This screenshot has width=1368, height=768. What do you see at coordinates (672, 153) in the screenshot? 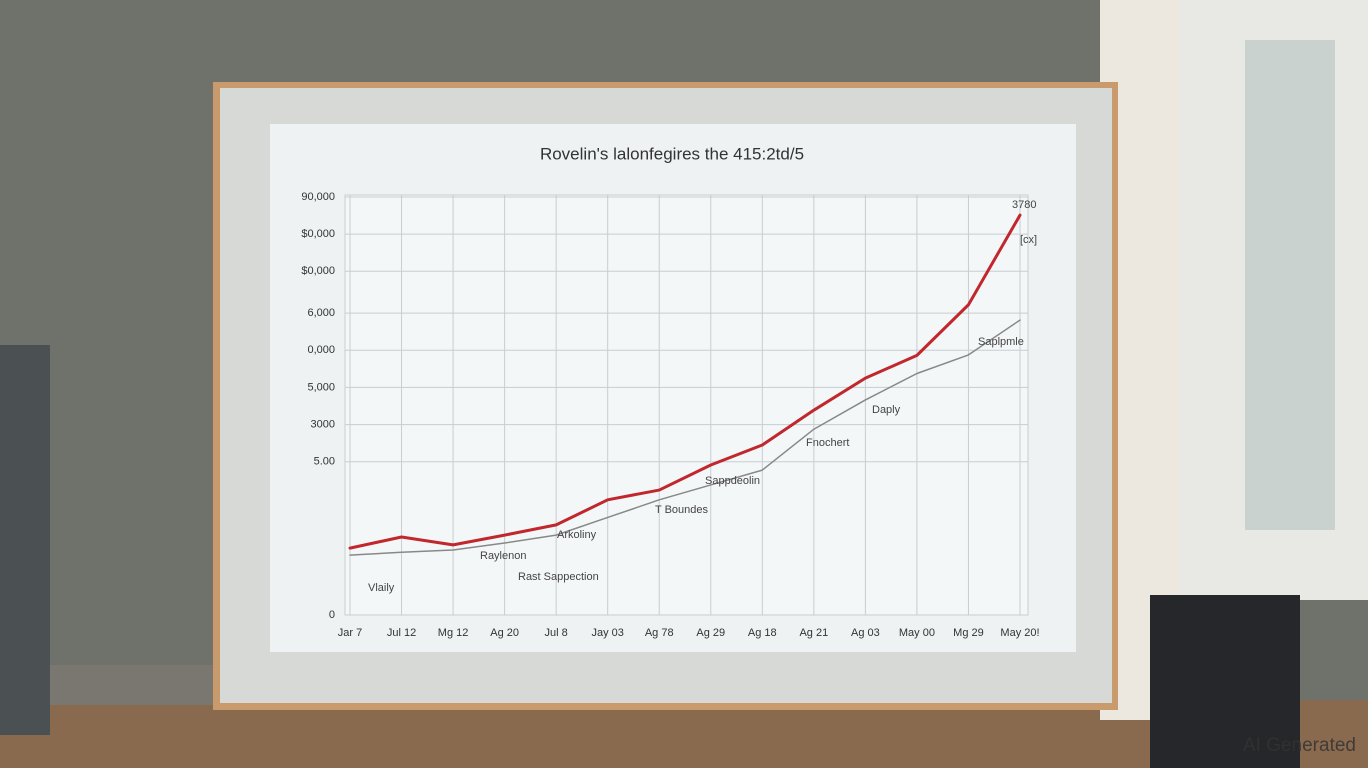
I see `chart-title: Rovelin's lalonfegires the 415:2td/5` at bounding box center [672, 153].